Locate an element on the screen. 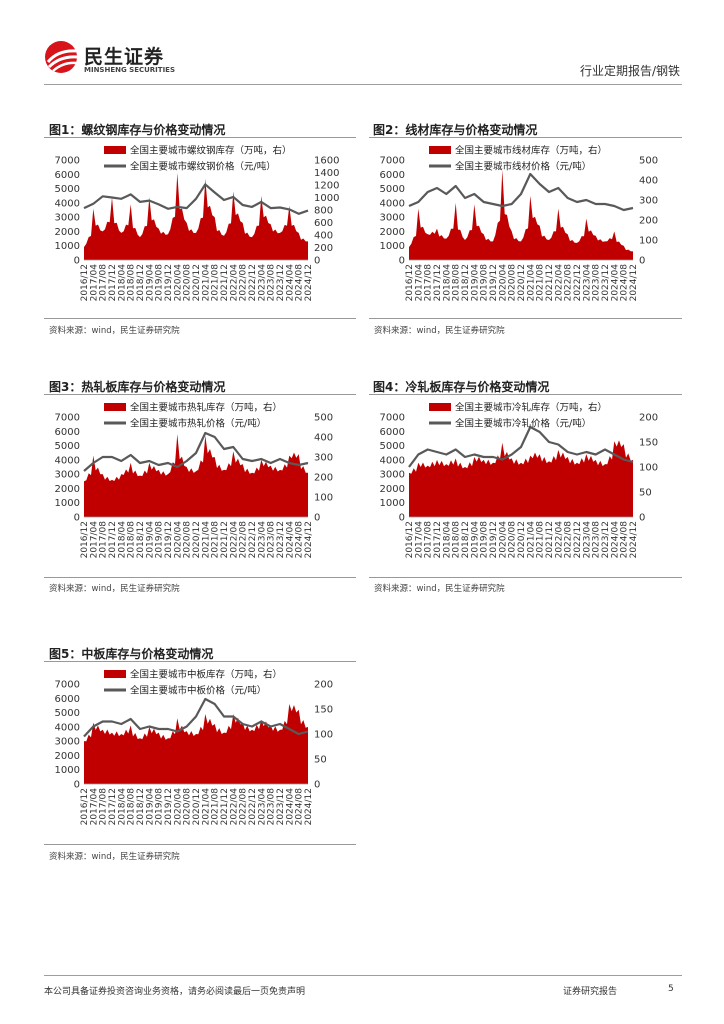 This screenshot has height=1024, width=724. chart-1-left-tick-label: 5000 is located at coordinates (67, 189).